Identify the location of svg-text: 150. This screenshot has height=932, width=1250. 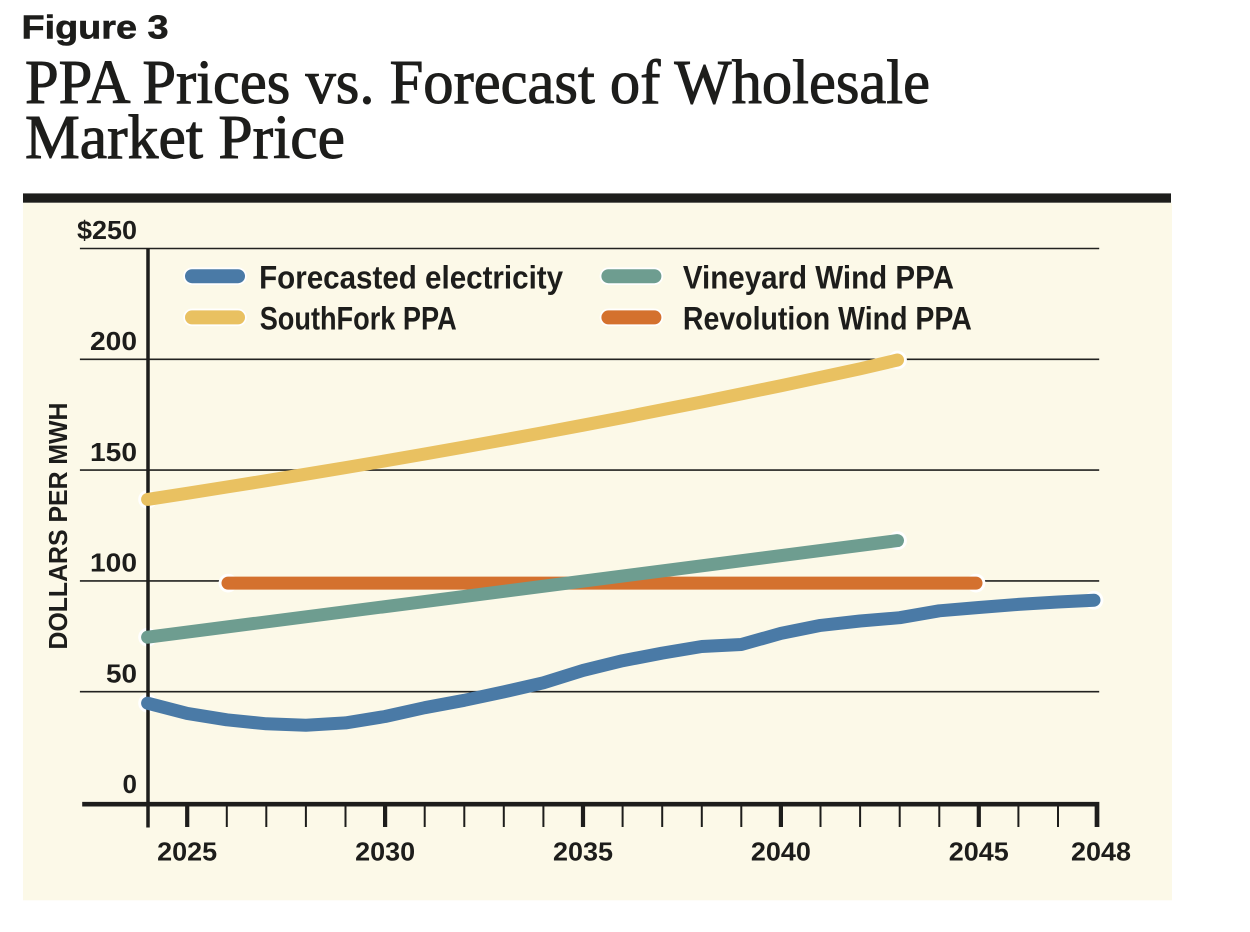
(113, 452).